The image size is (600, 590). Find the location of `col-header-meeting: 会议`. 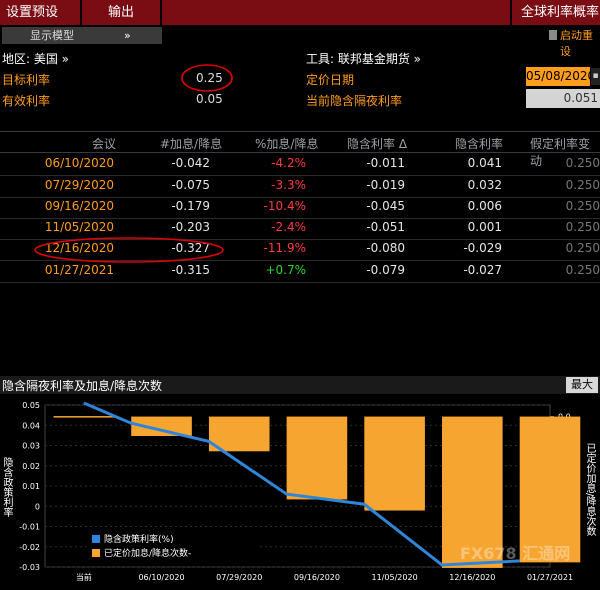

col-header-meeting: 会议 is located at coordinates (104, 144).